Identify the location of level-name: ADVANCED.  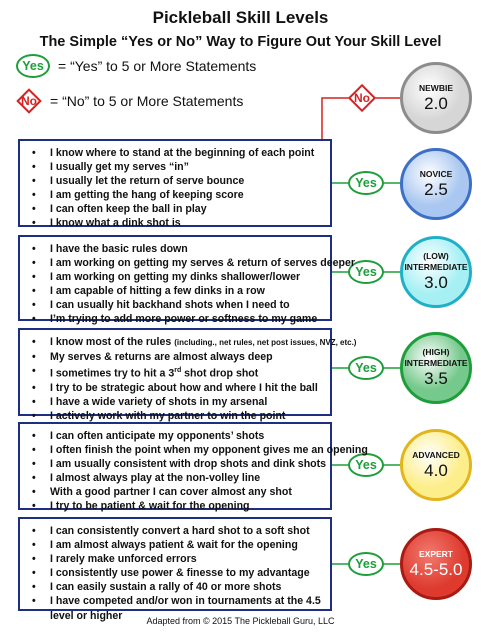
(436, 454).